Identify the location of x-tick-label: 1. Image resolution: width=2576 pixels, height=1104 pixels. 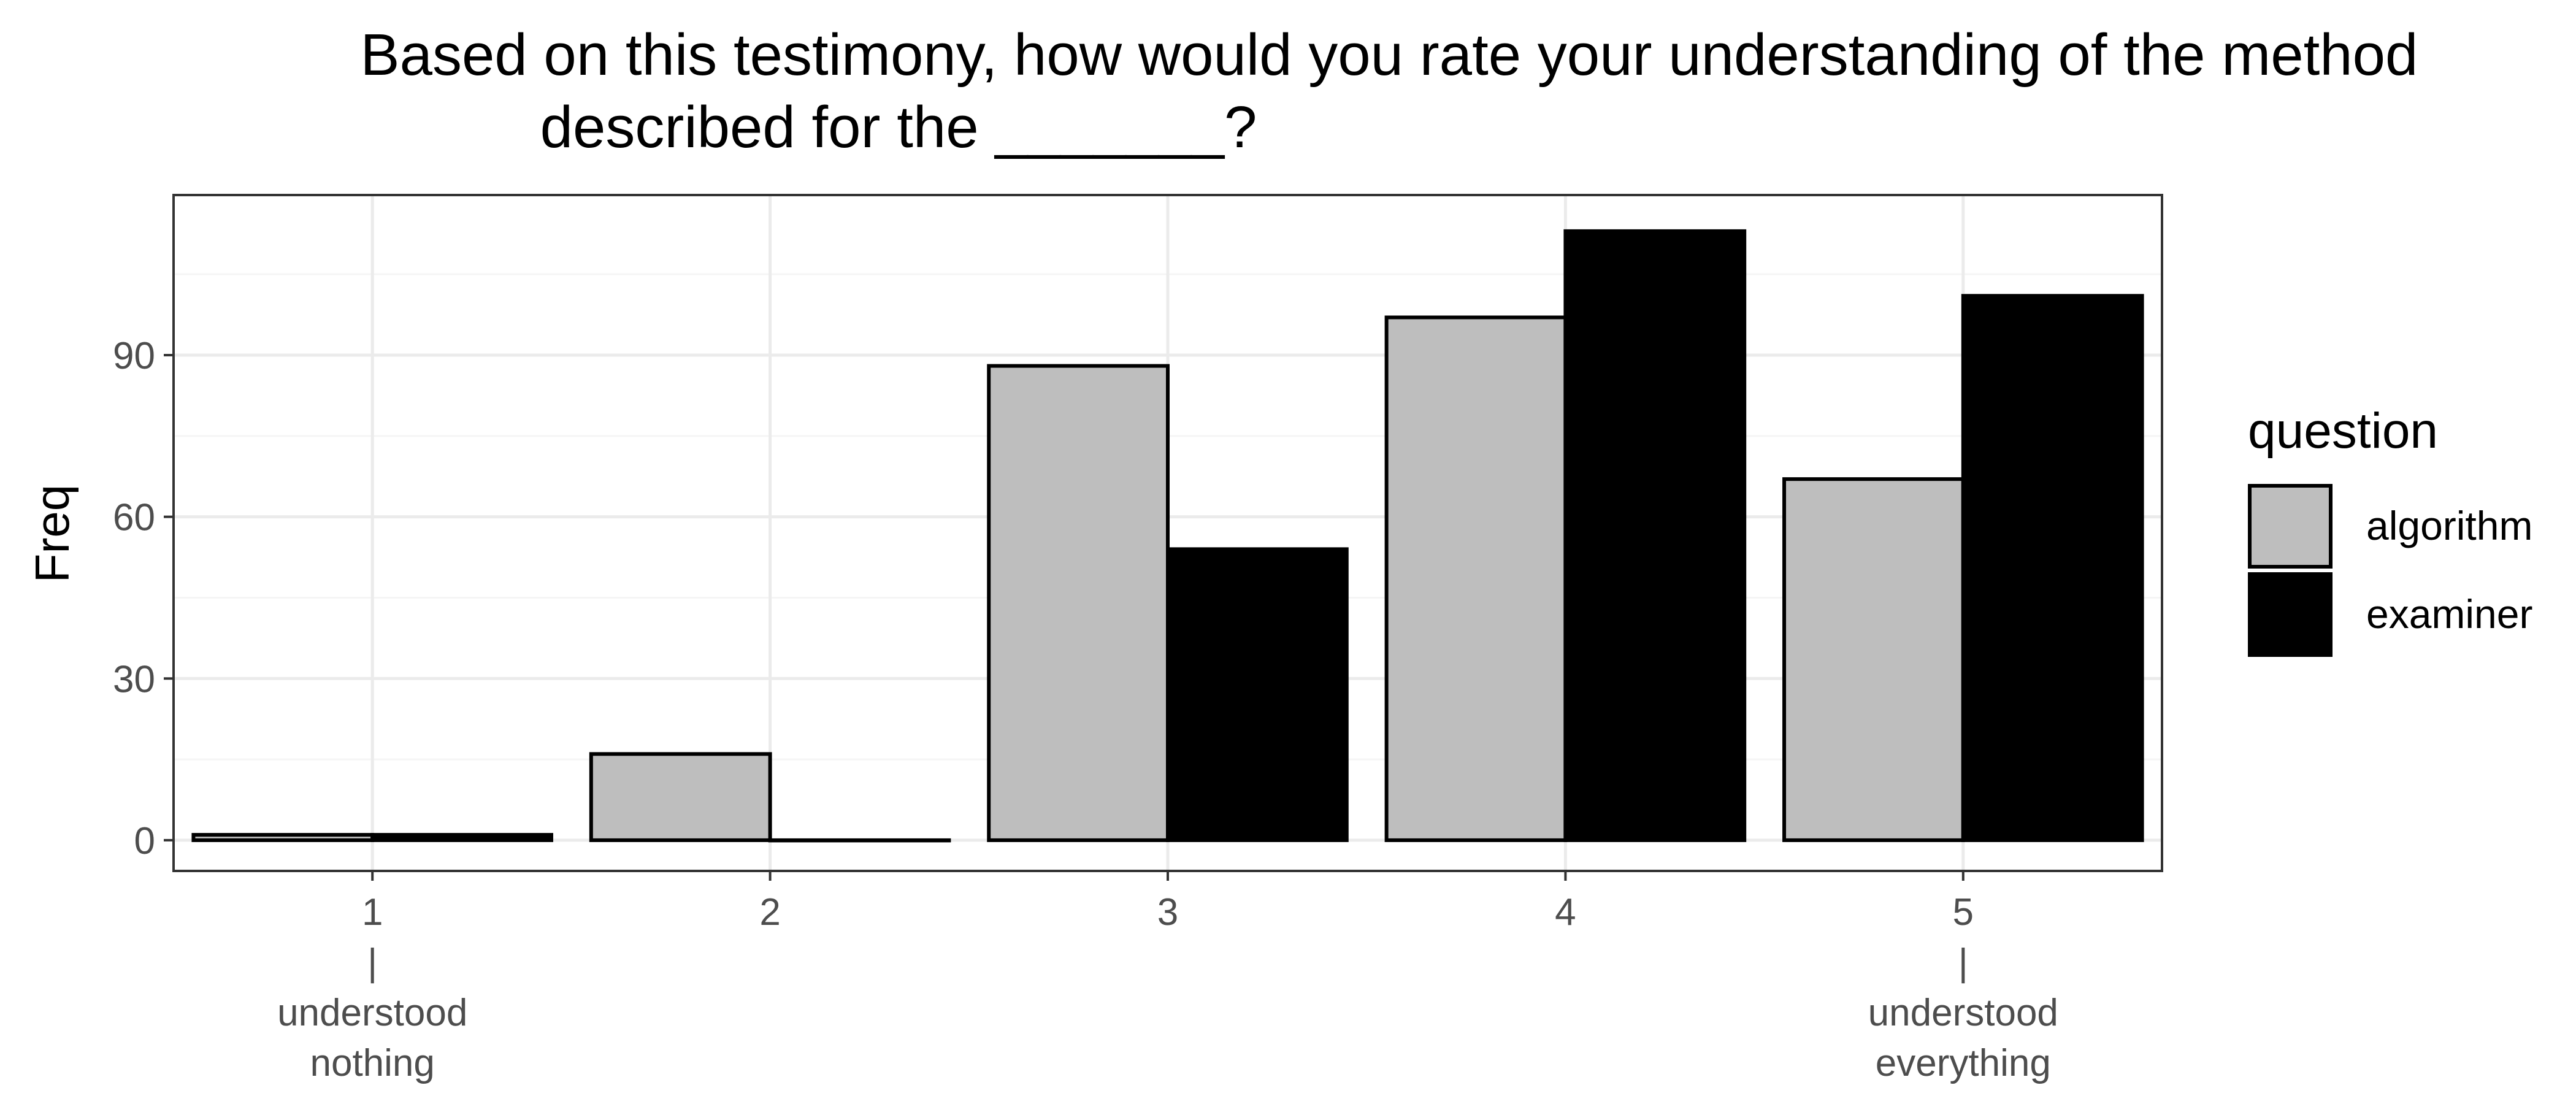
(372, 912).